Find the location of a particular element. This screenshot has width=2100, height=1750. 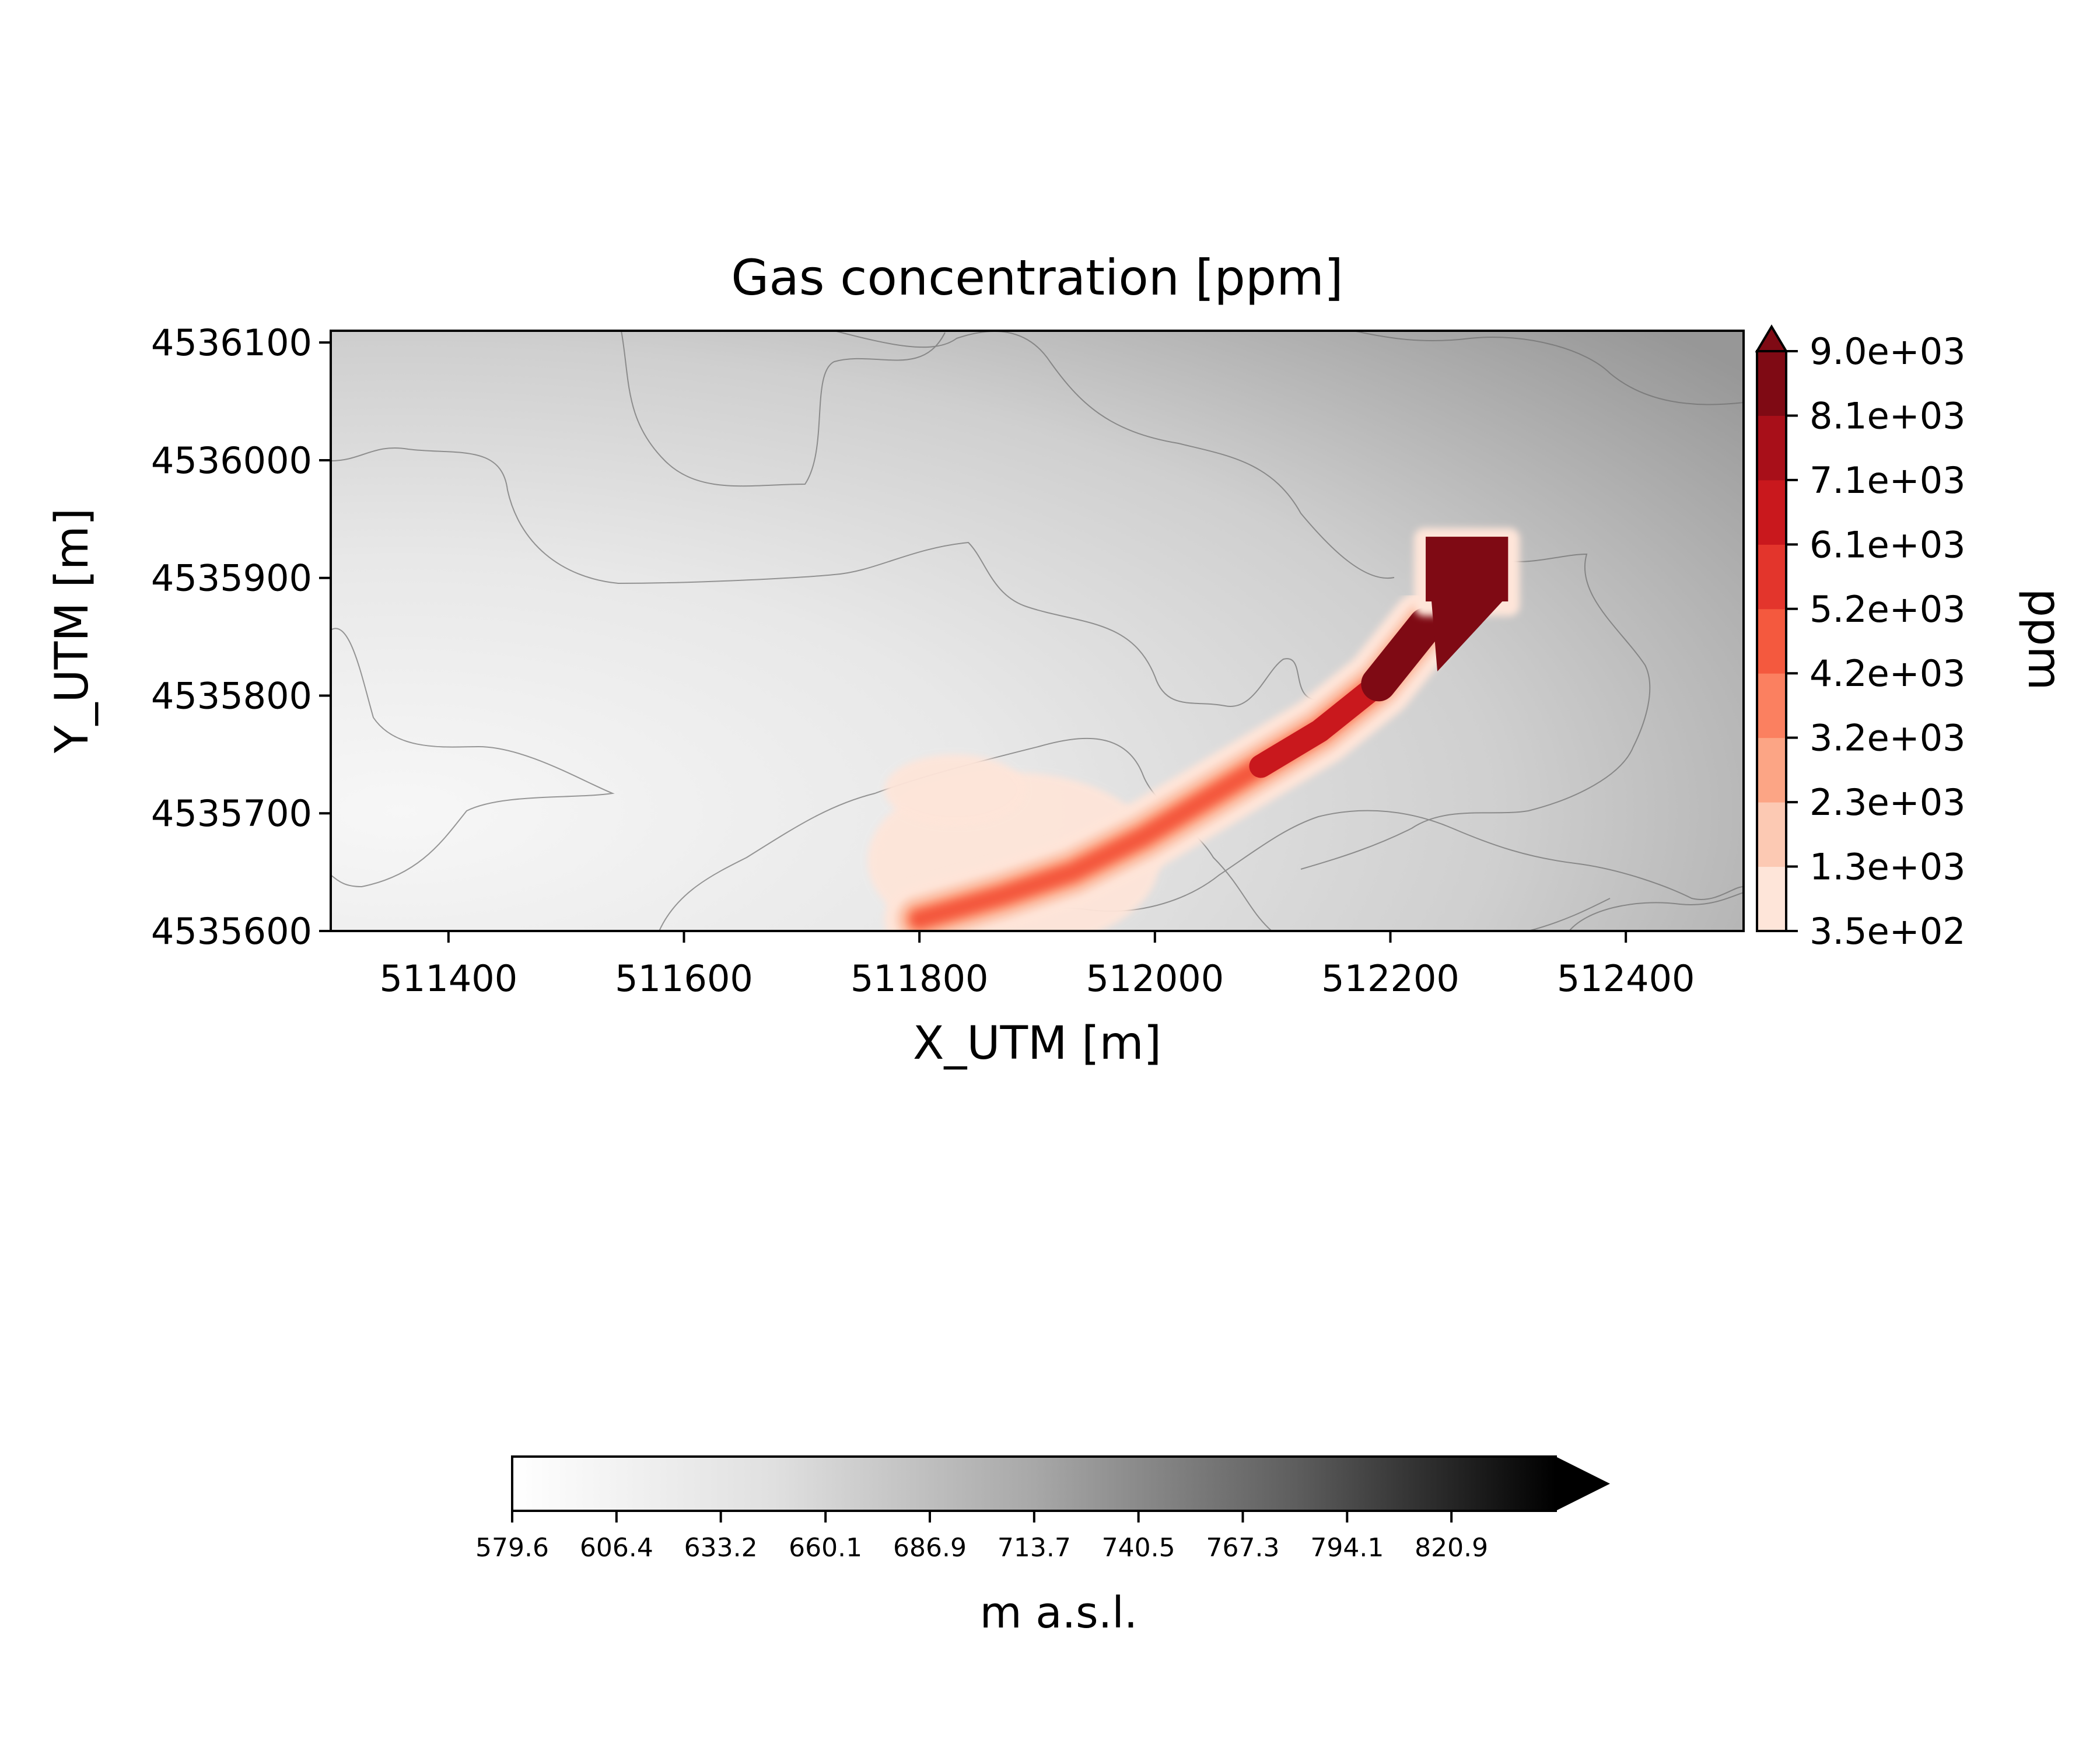

concentration-colorbar-extend-arrow is located at coordinates (1771, 338).